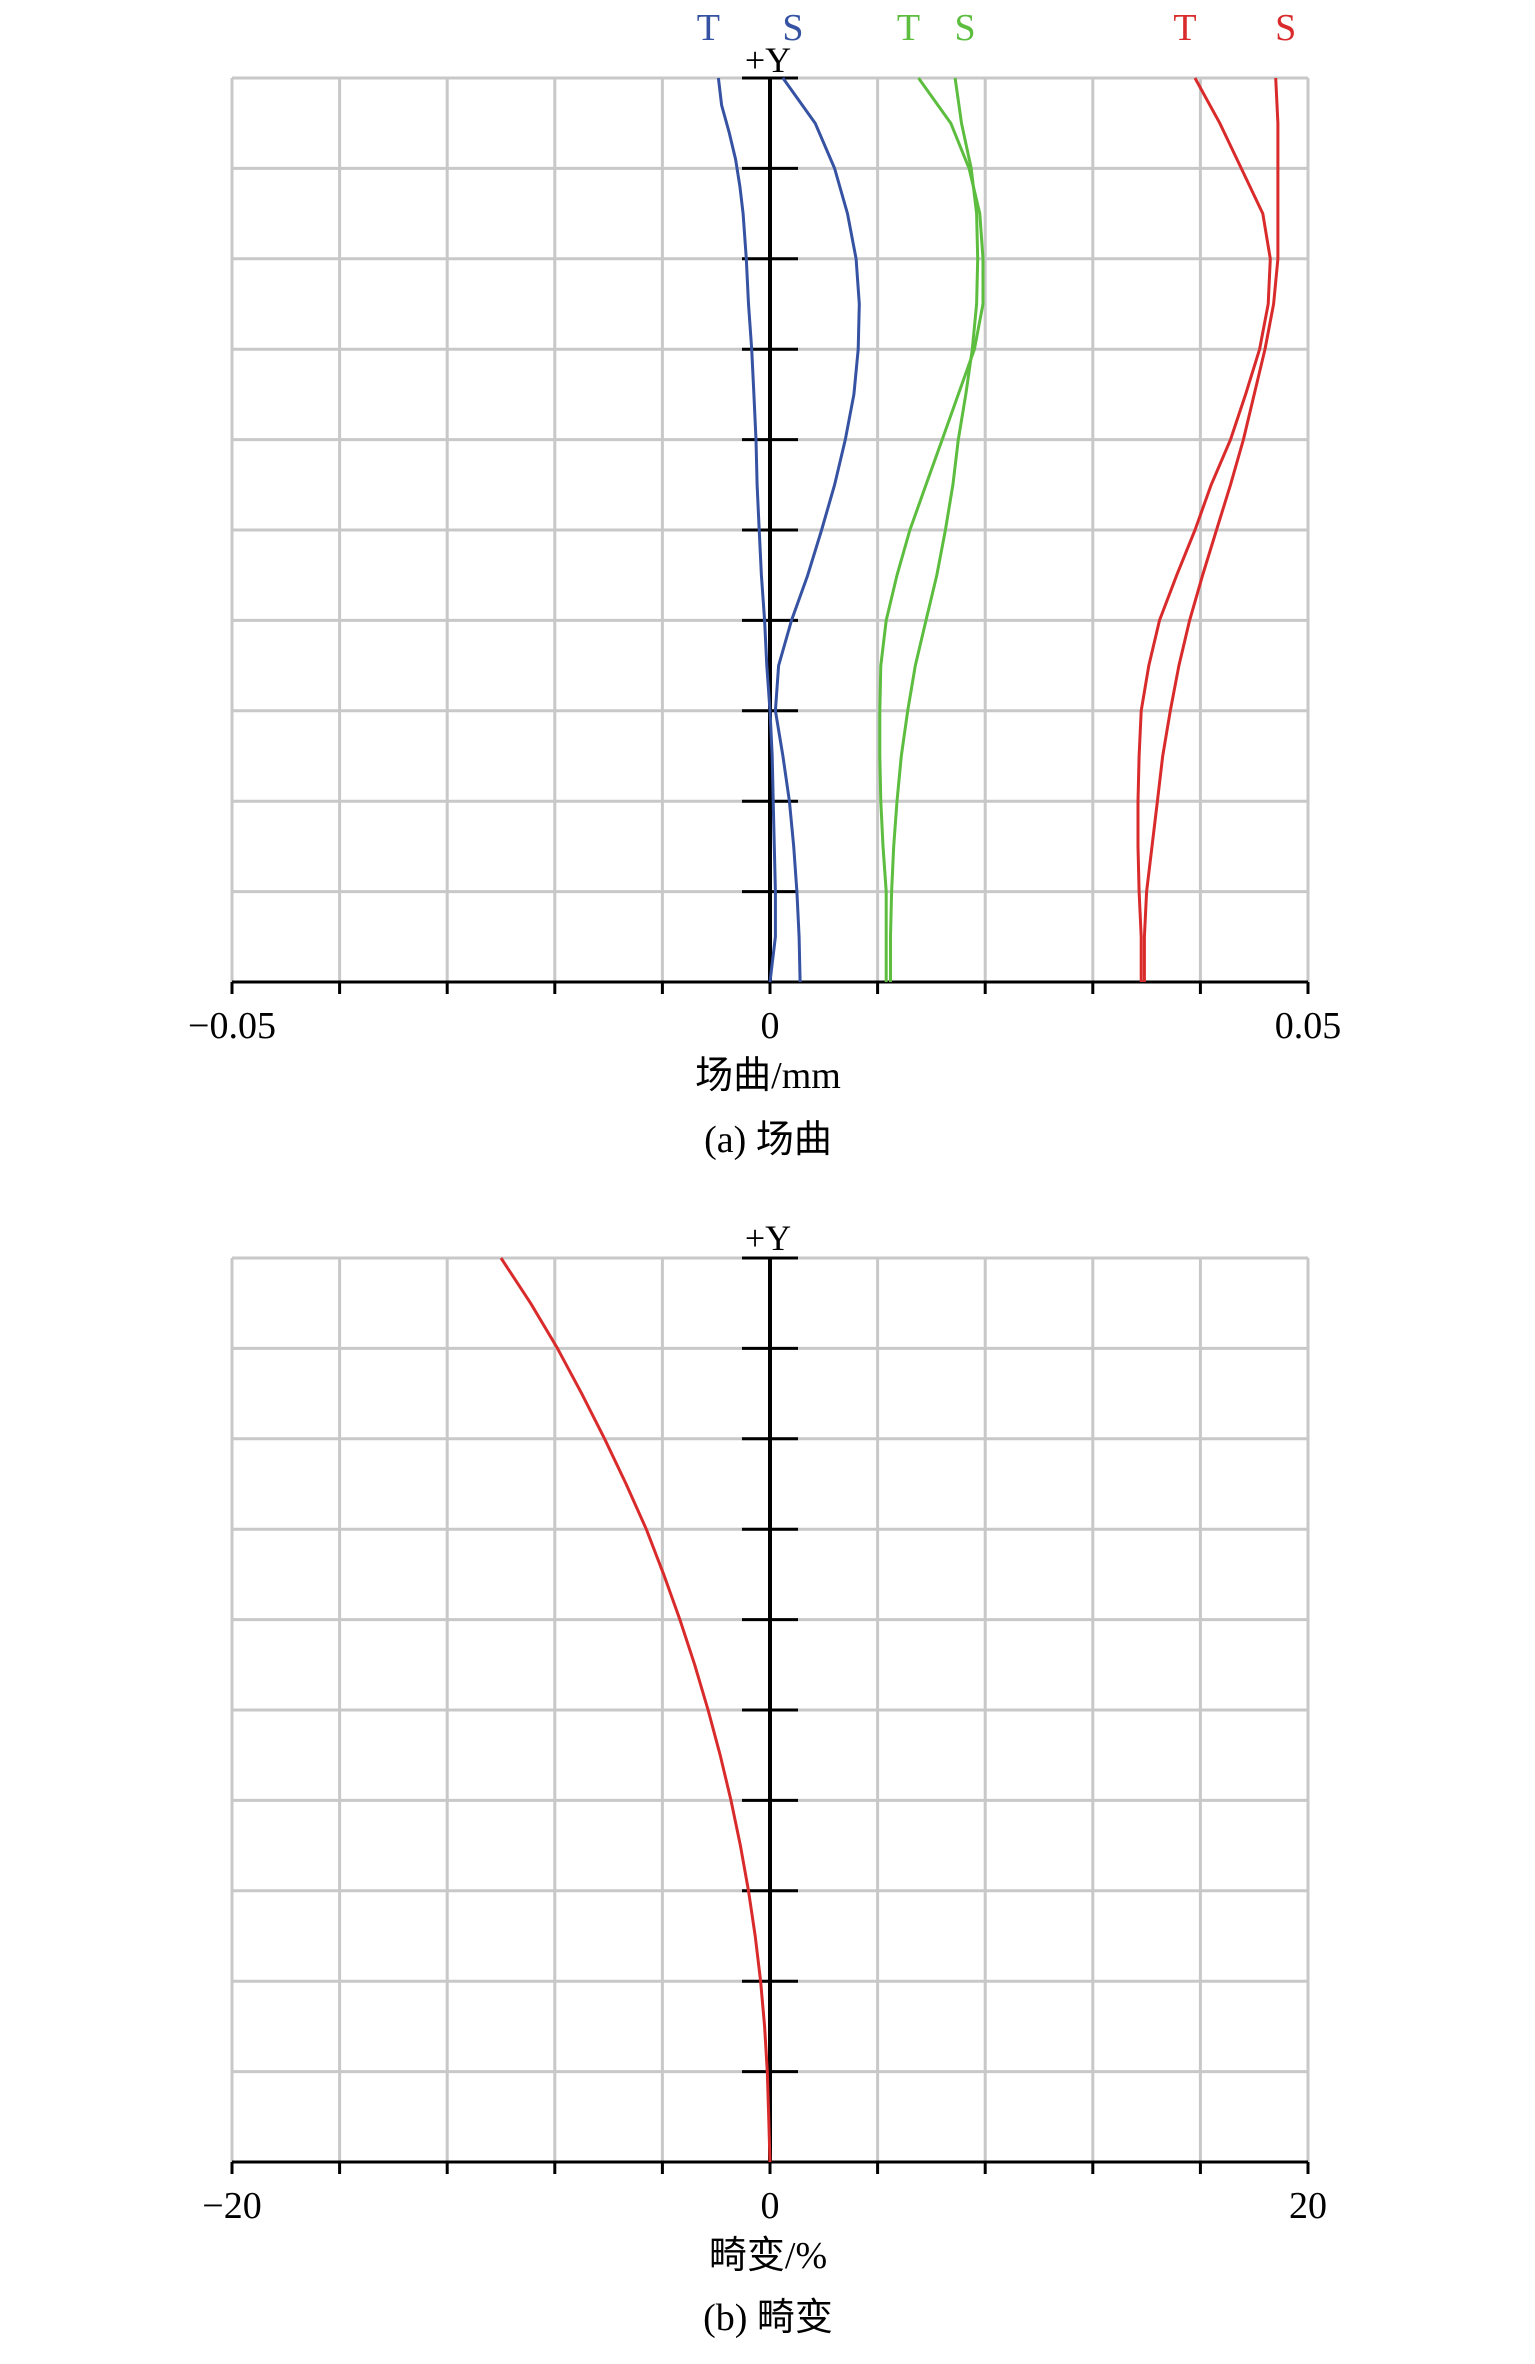 This screenshot has width=1535, height=2364. Describe the element at coordinates (231, 2206) in the screenshot. I see `x-tick-label: −20` at that location.